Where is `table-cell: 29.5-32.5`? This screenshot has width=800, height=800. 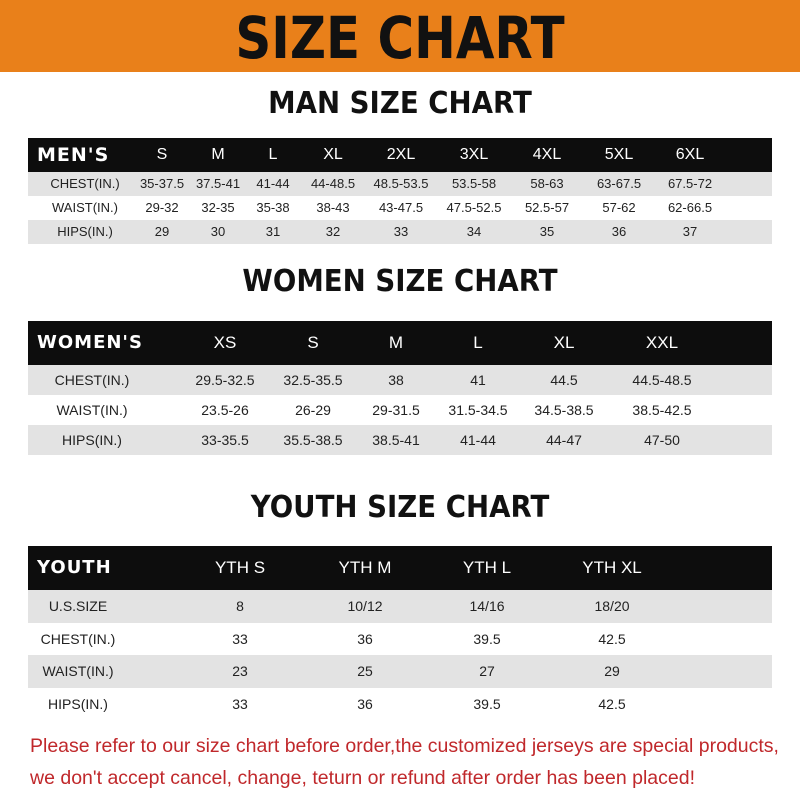
table-cell: 29.5-32.5 is located at coordinates (225, 380).